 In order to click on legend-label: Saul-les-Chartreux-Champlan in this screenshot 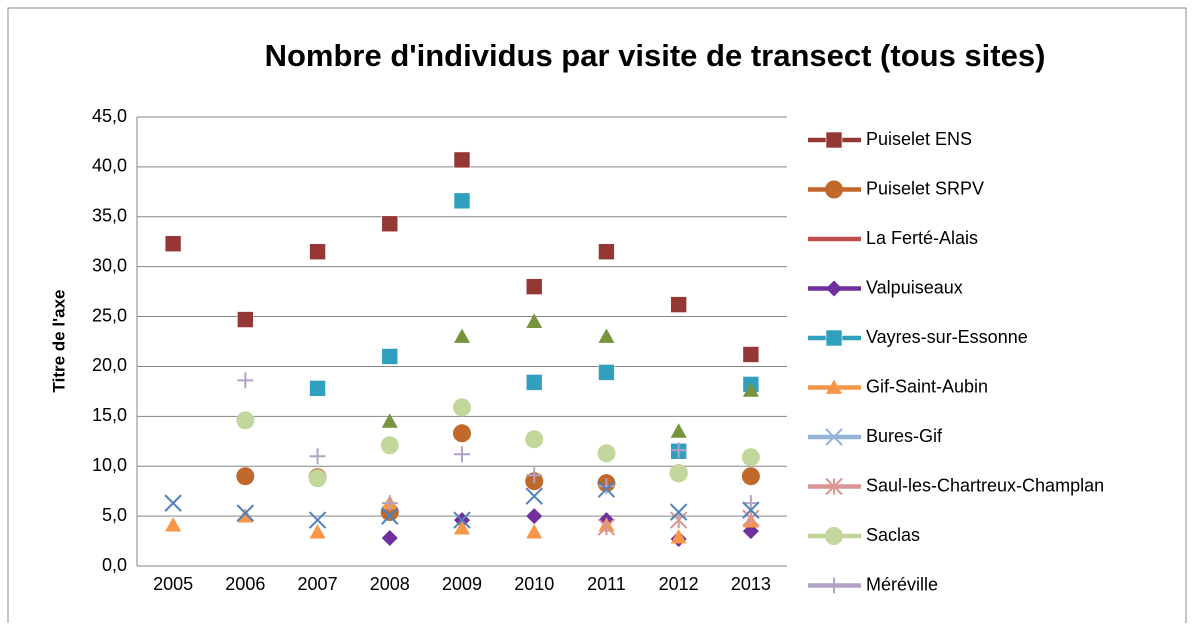, I will do `click(985, 485)`.